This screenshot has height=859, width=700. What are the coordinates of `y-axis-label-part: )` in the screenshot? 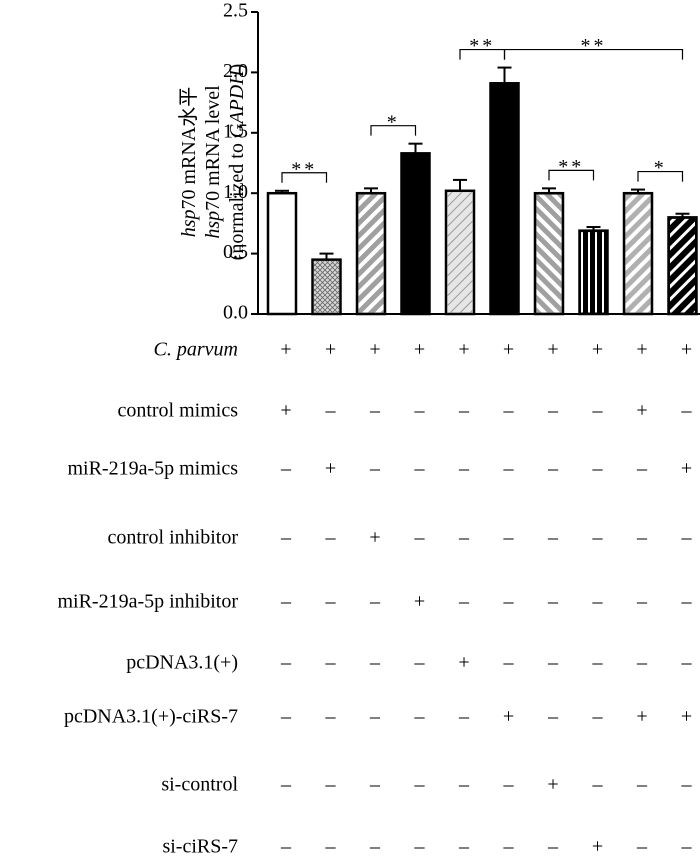 It's located at (237, 67).